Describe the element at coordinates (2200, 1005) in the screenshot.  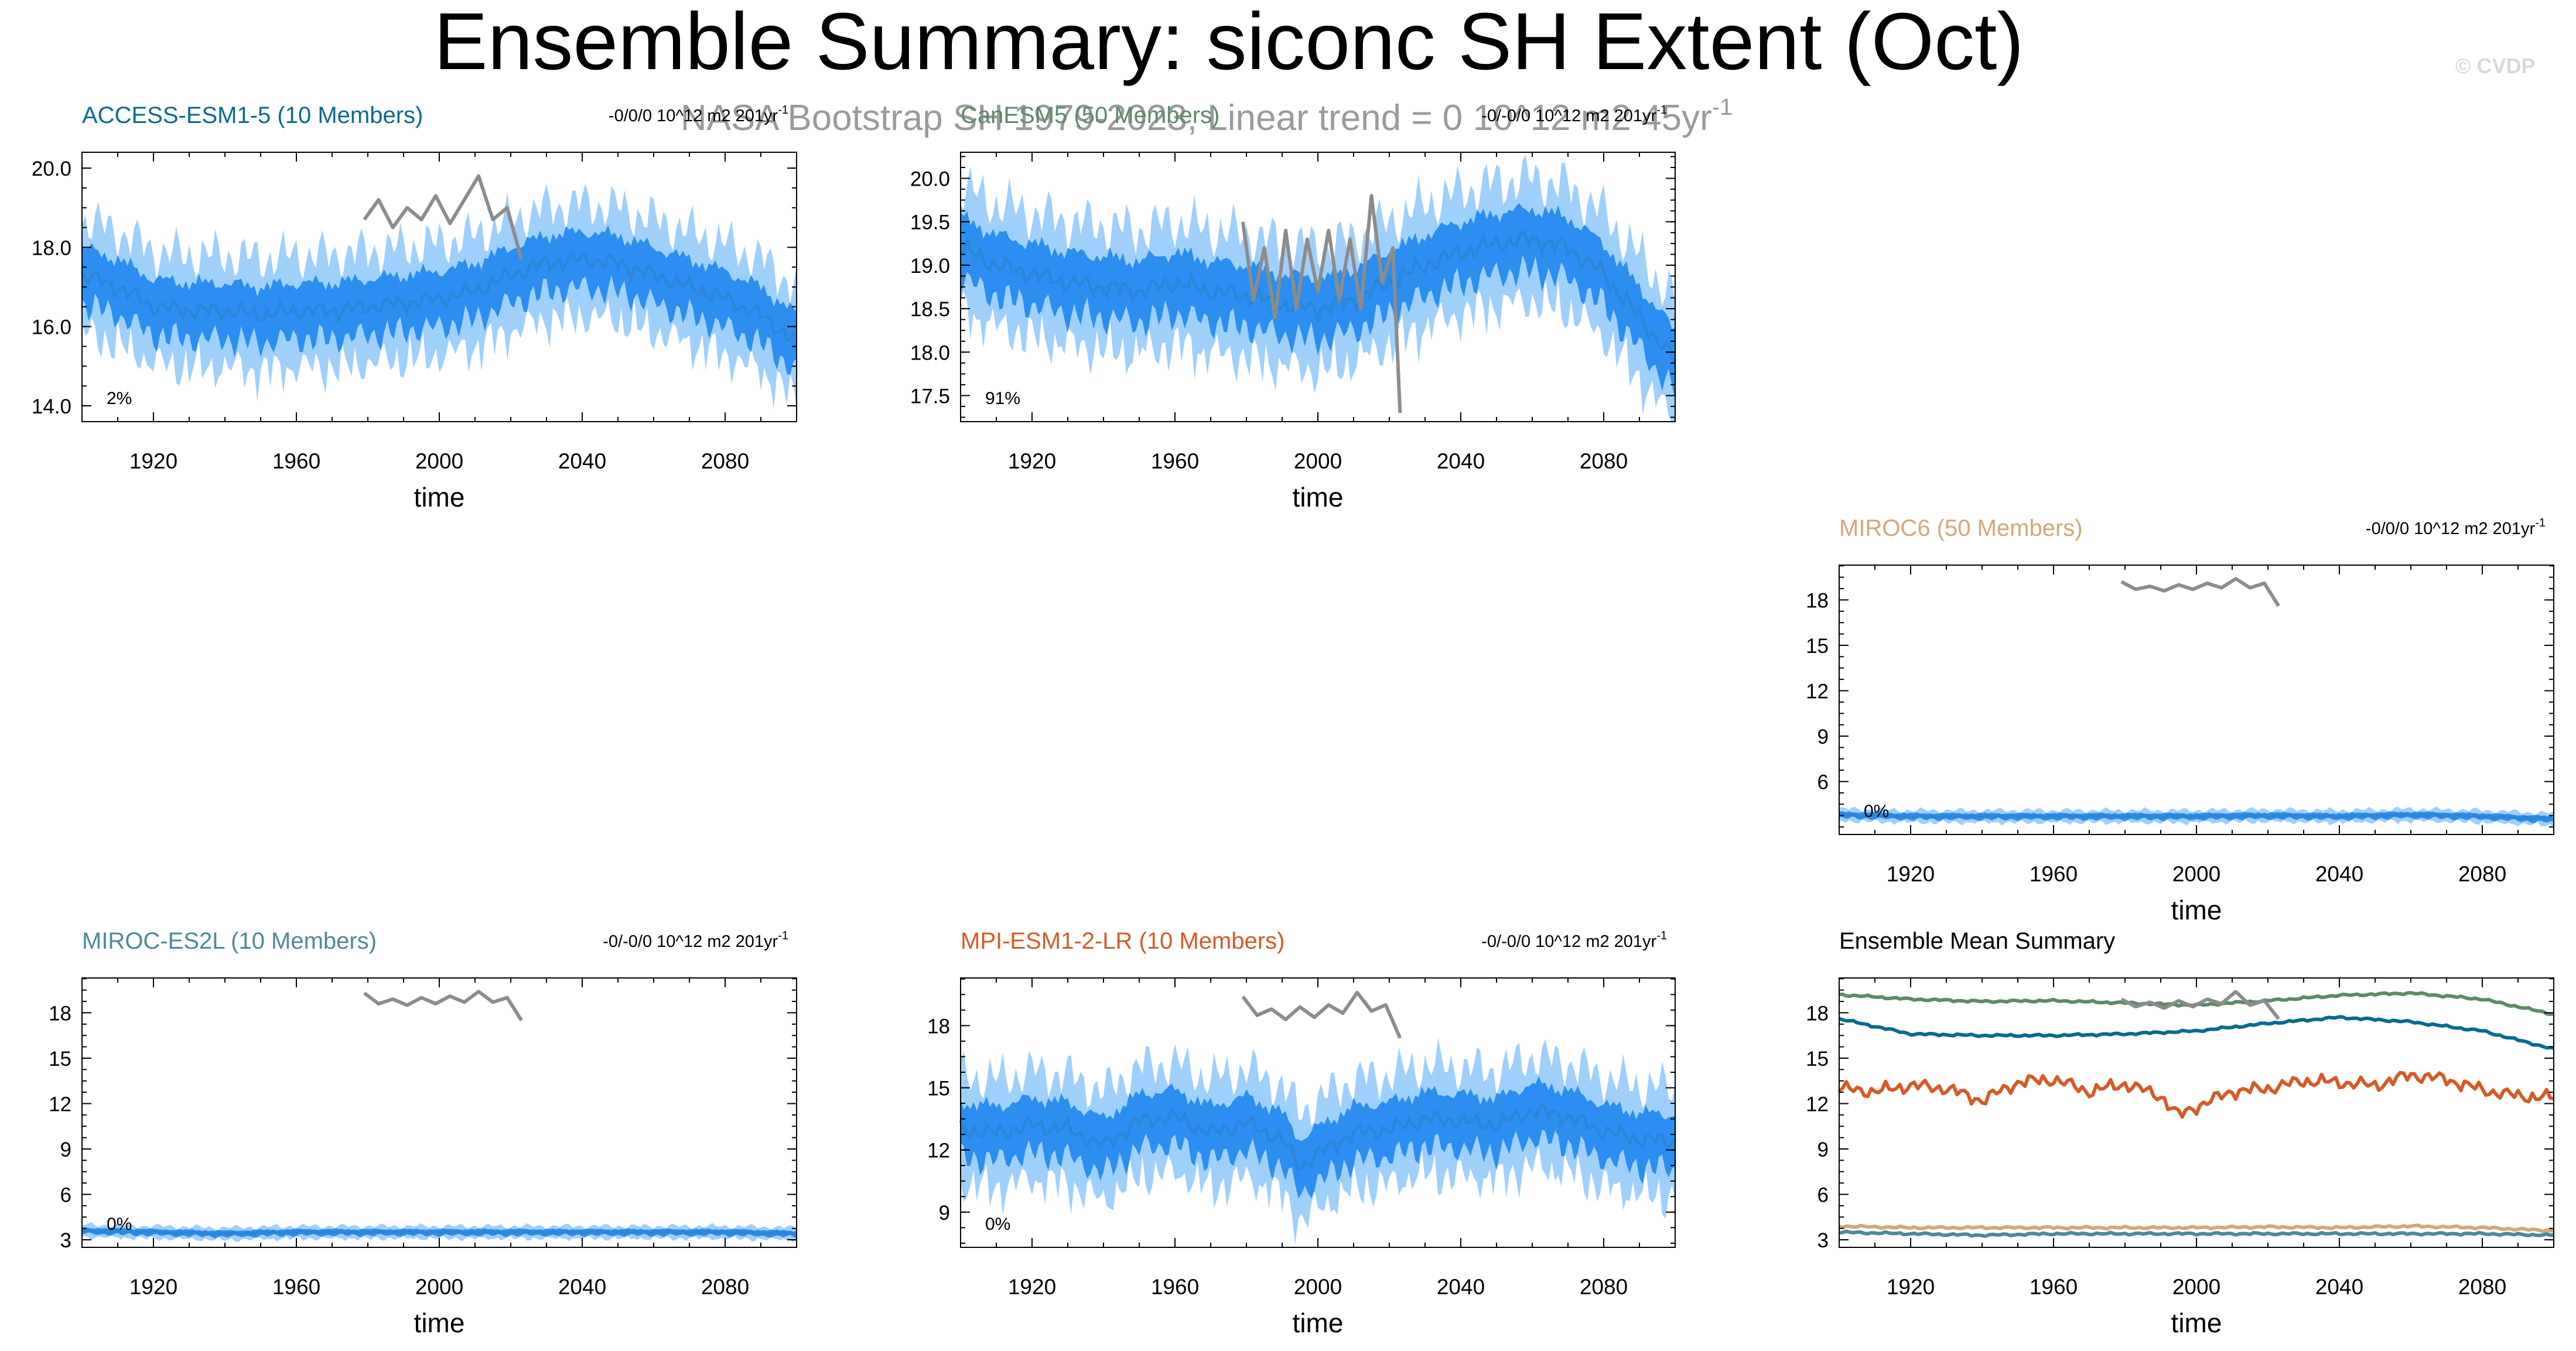
I see `summary-line-obs` at that location.